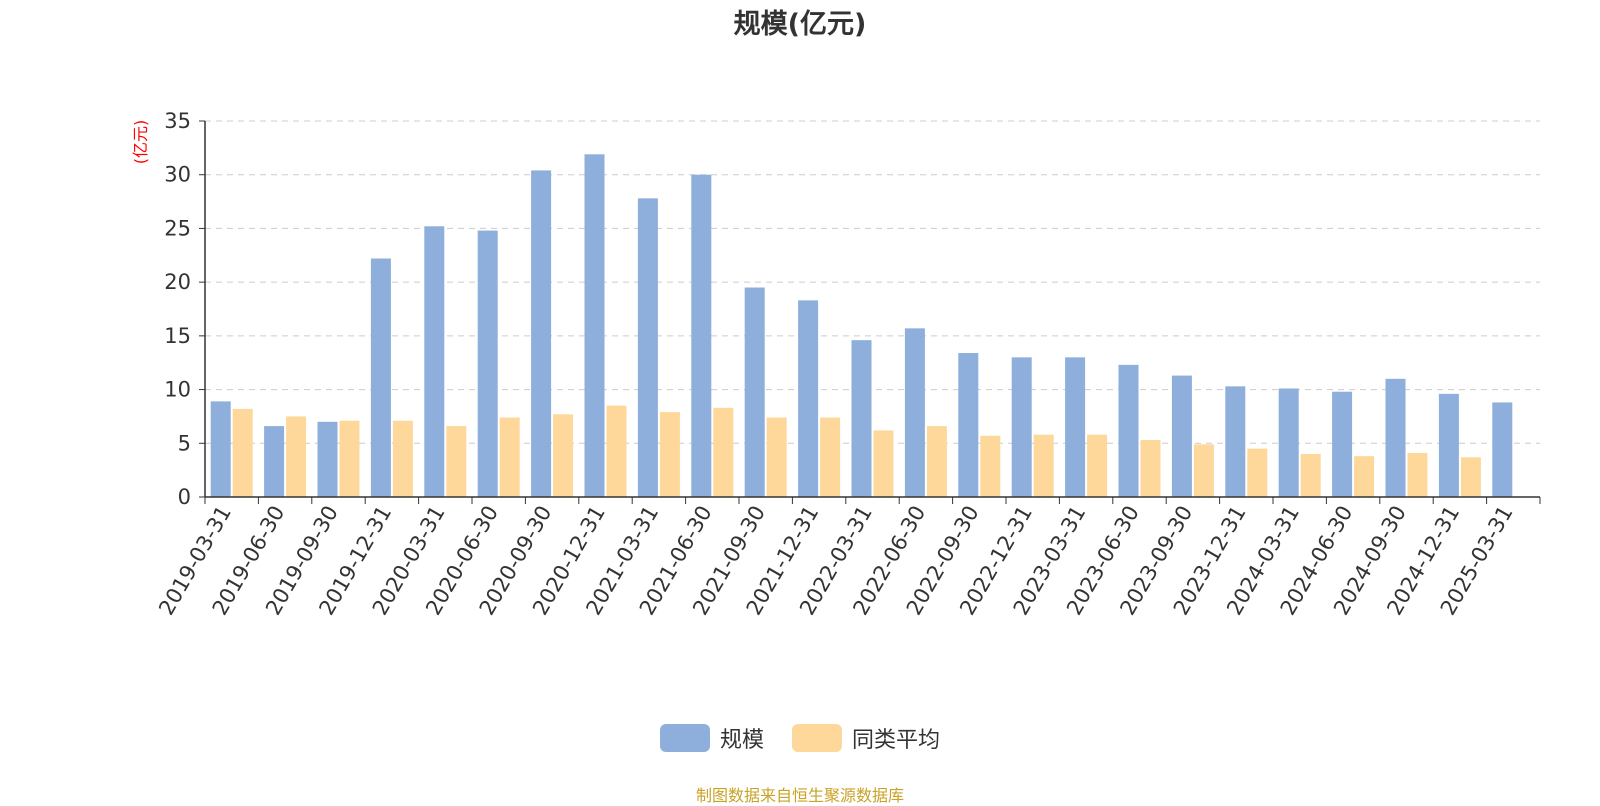 Image resolution: width=1600 pixels, height=806 pixels. Describe the element at coordinates (177, 282) in the screenshot. I see `y-tick-label: 20` at that location.